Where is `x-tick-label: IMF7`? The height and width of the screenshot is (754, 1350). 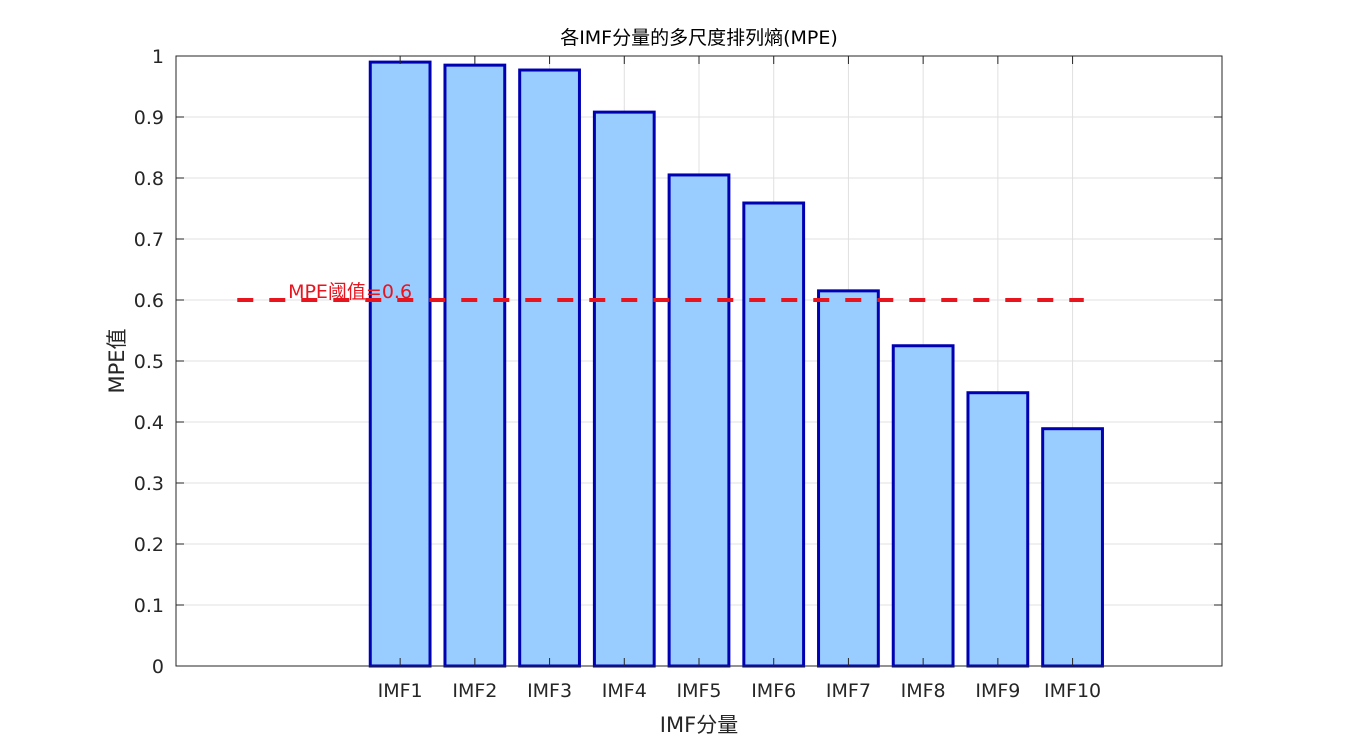 x-tick-label: IMF7 is located at coordinates (848, 691).